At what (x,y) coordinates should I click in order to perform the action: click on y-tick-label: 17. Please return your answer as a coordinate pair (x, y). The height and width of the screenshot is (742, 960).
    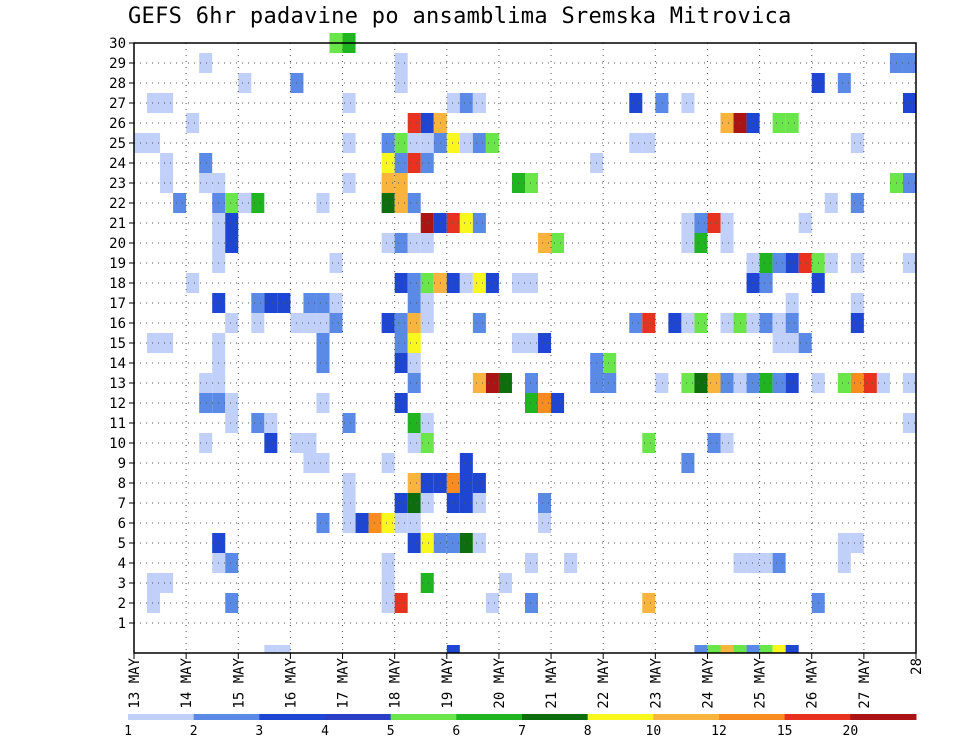
    Looking at the image, I should click on (117, 304).